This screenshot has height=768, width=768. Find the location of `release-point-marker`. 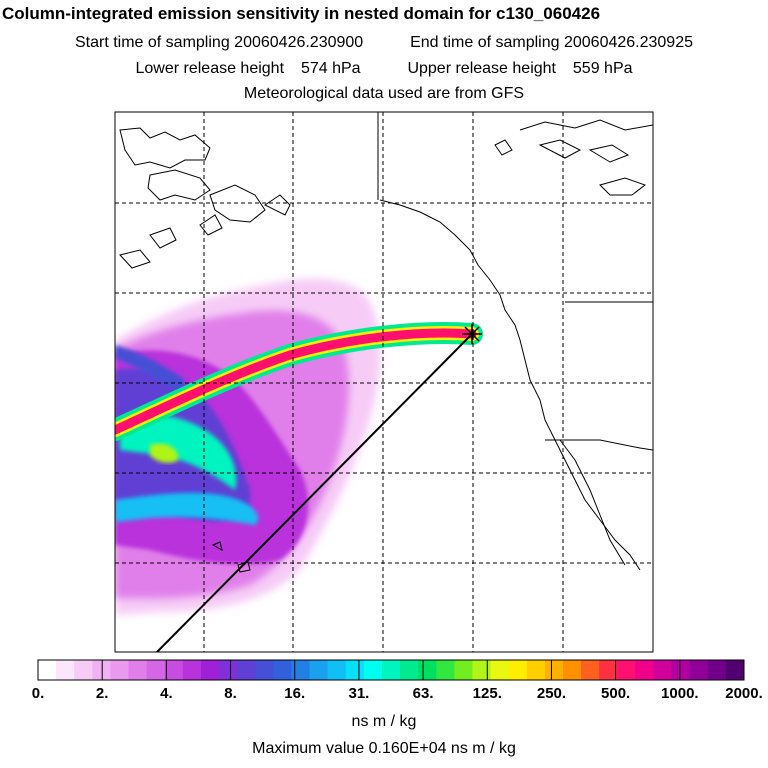

release-point-marker is located at coordinates (472, 334).